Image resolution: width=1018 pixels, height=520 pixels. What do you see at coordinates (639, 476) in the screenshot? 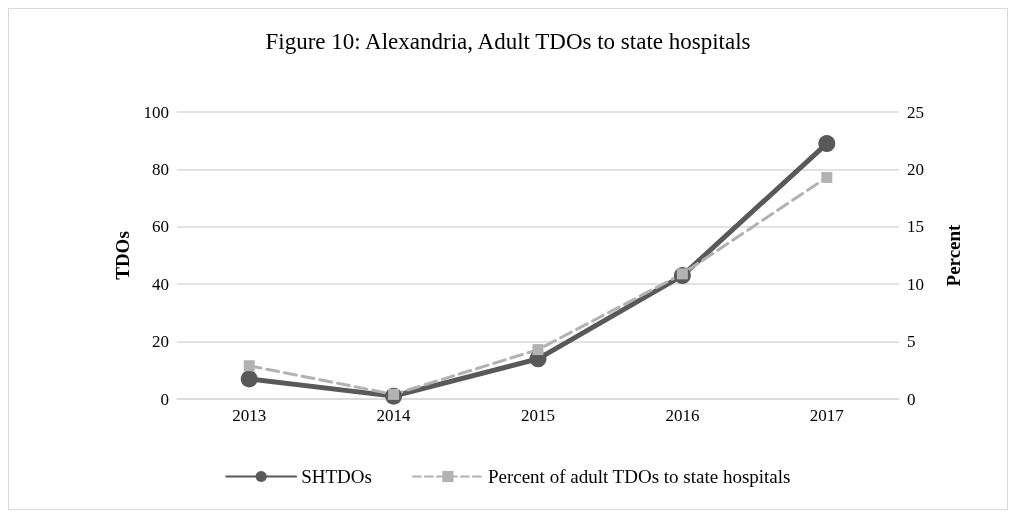
I see `legend-label: Percent of adult TDOs to state hospitals` at bounding box center [639, 476].